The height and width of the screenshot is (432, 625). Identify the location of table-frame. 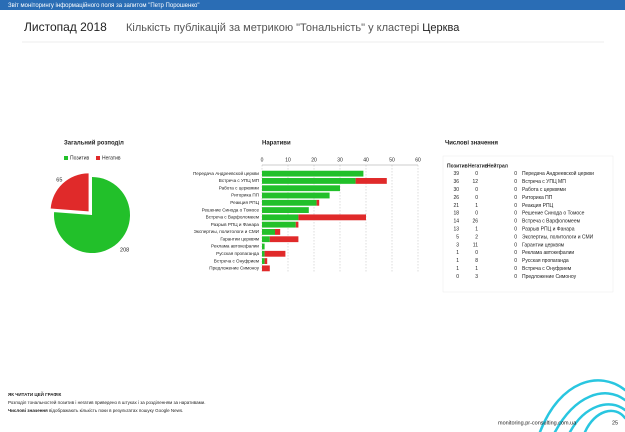
(528, 224).